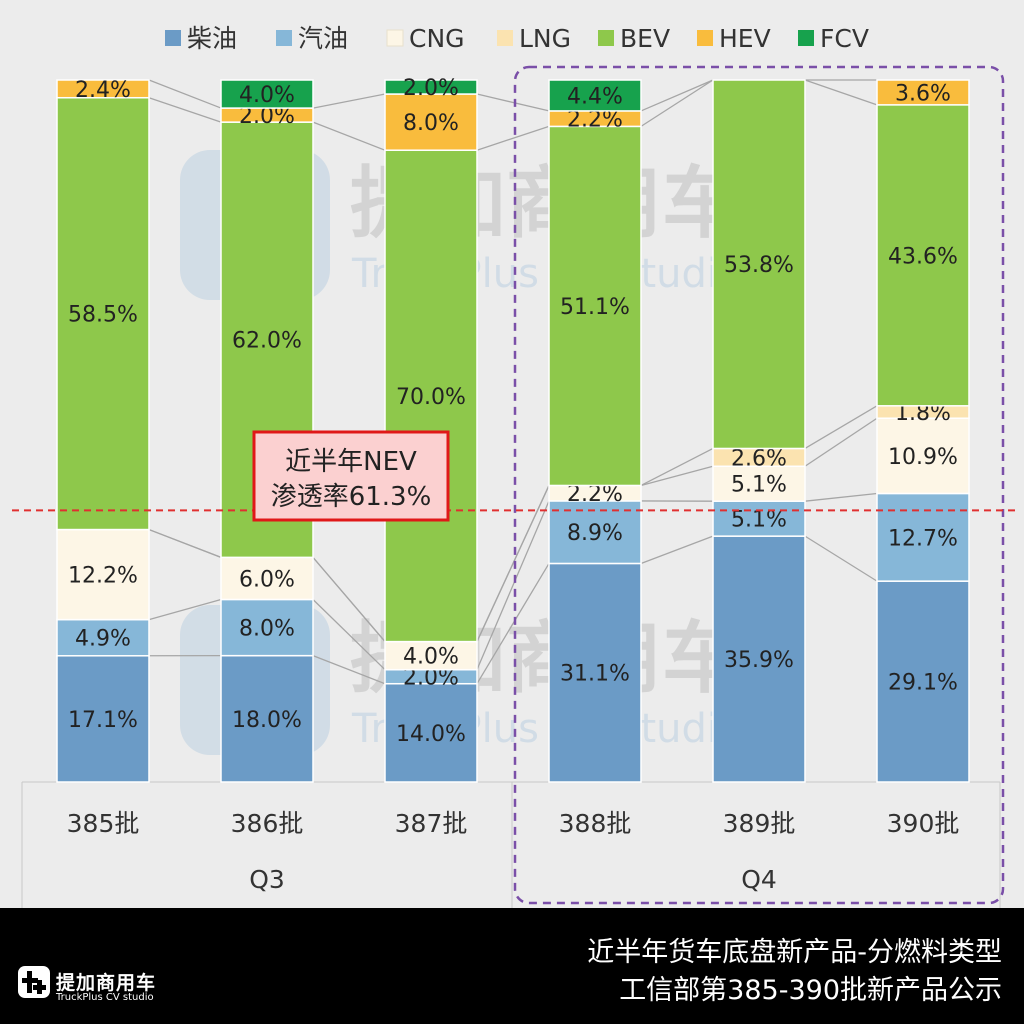 This screenshot has height=1024, width=1024. I want to click on nev-callout-line2: 渗透率61.3%, so click(351, 497).